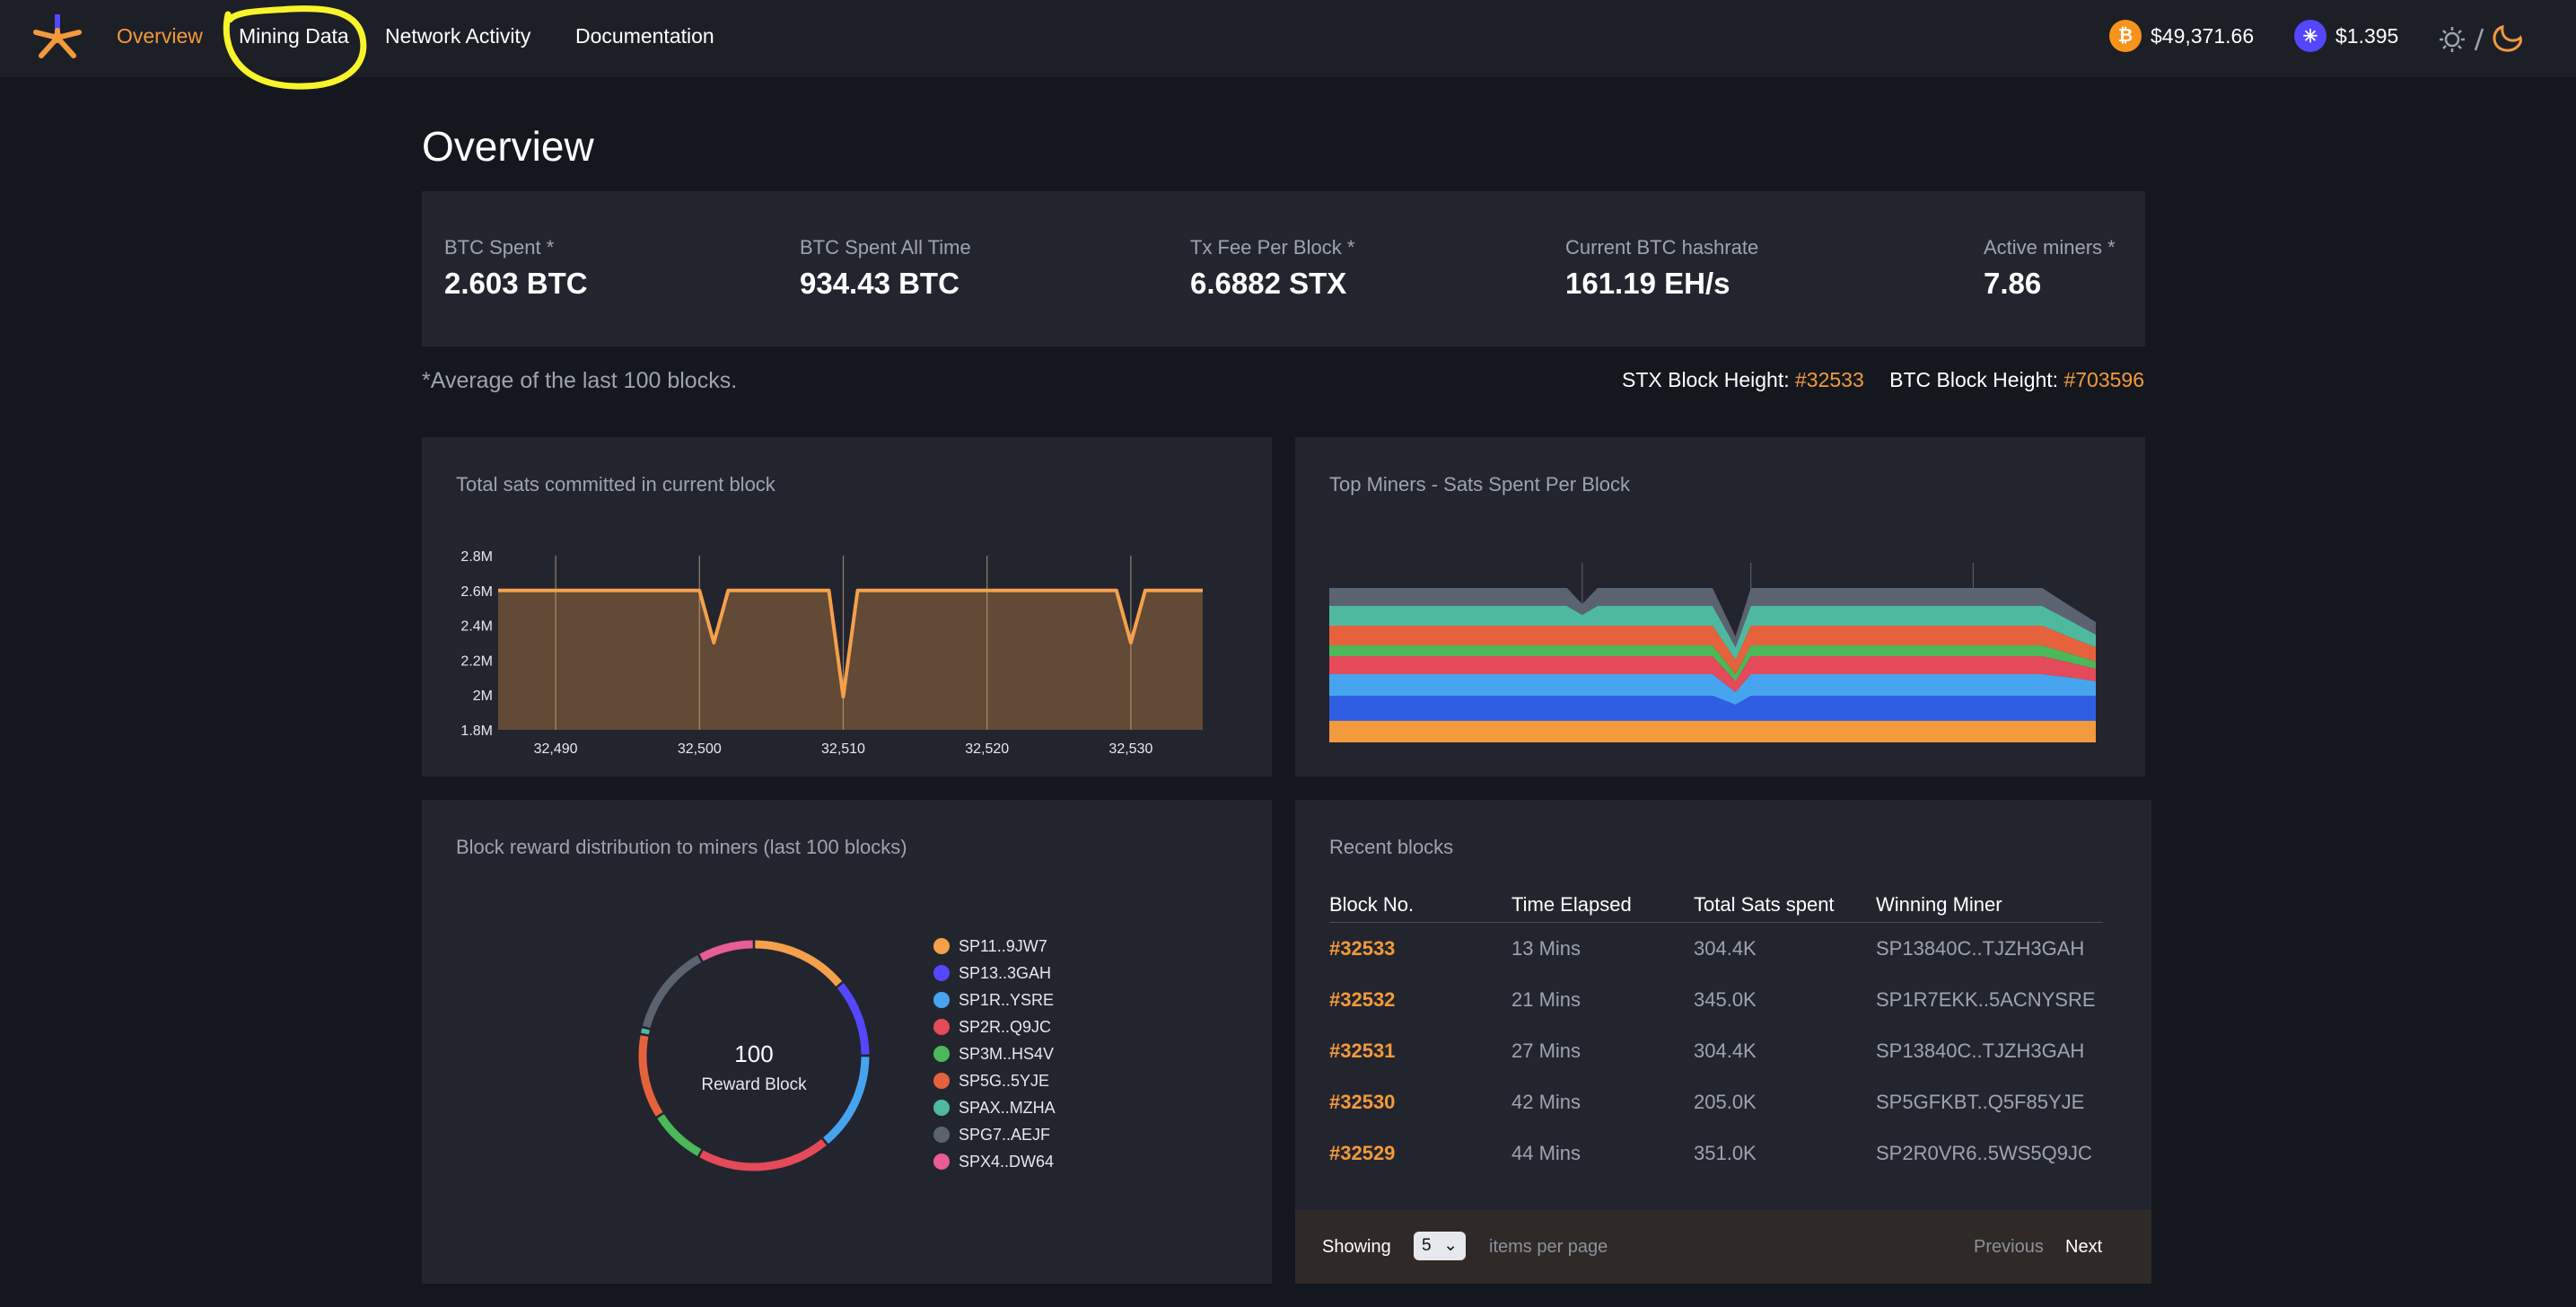  Describe the element at coordinates (753, 1054) in the screenshot. I see `donut-center-value: 100` at that location.